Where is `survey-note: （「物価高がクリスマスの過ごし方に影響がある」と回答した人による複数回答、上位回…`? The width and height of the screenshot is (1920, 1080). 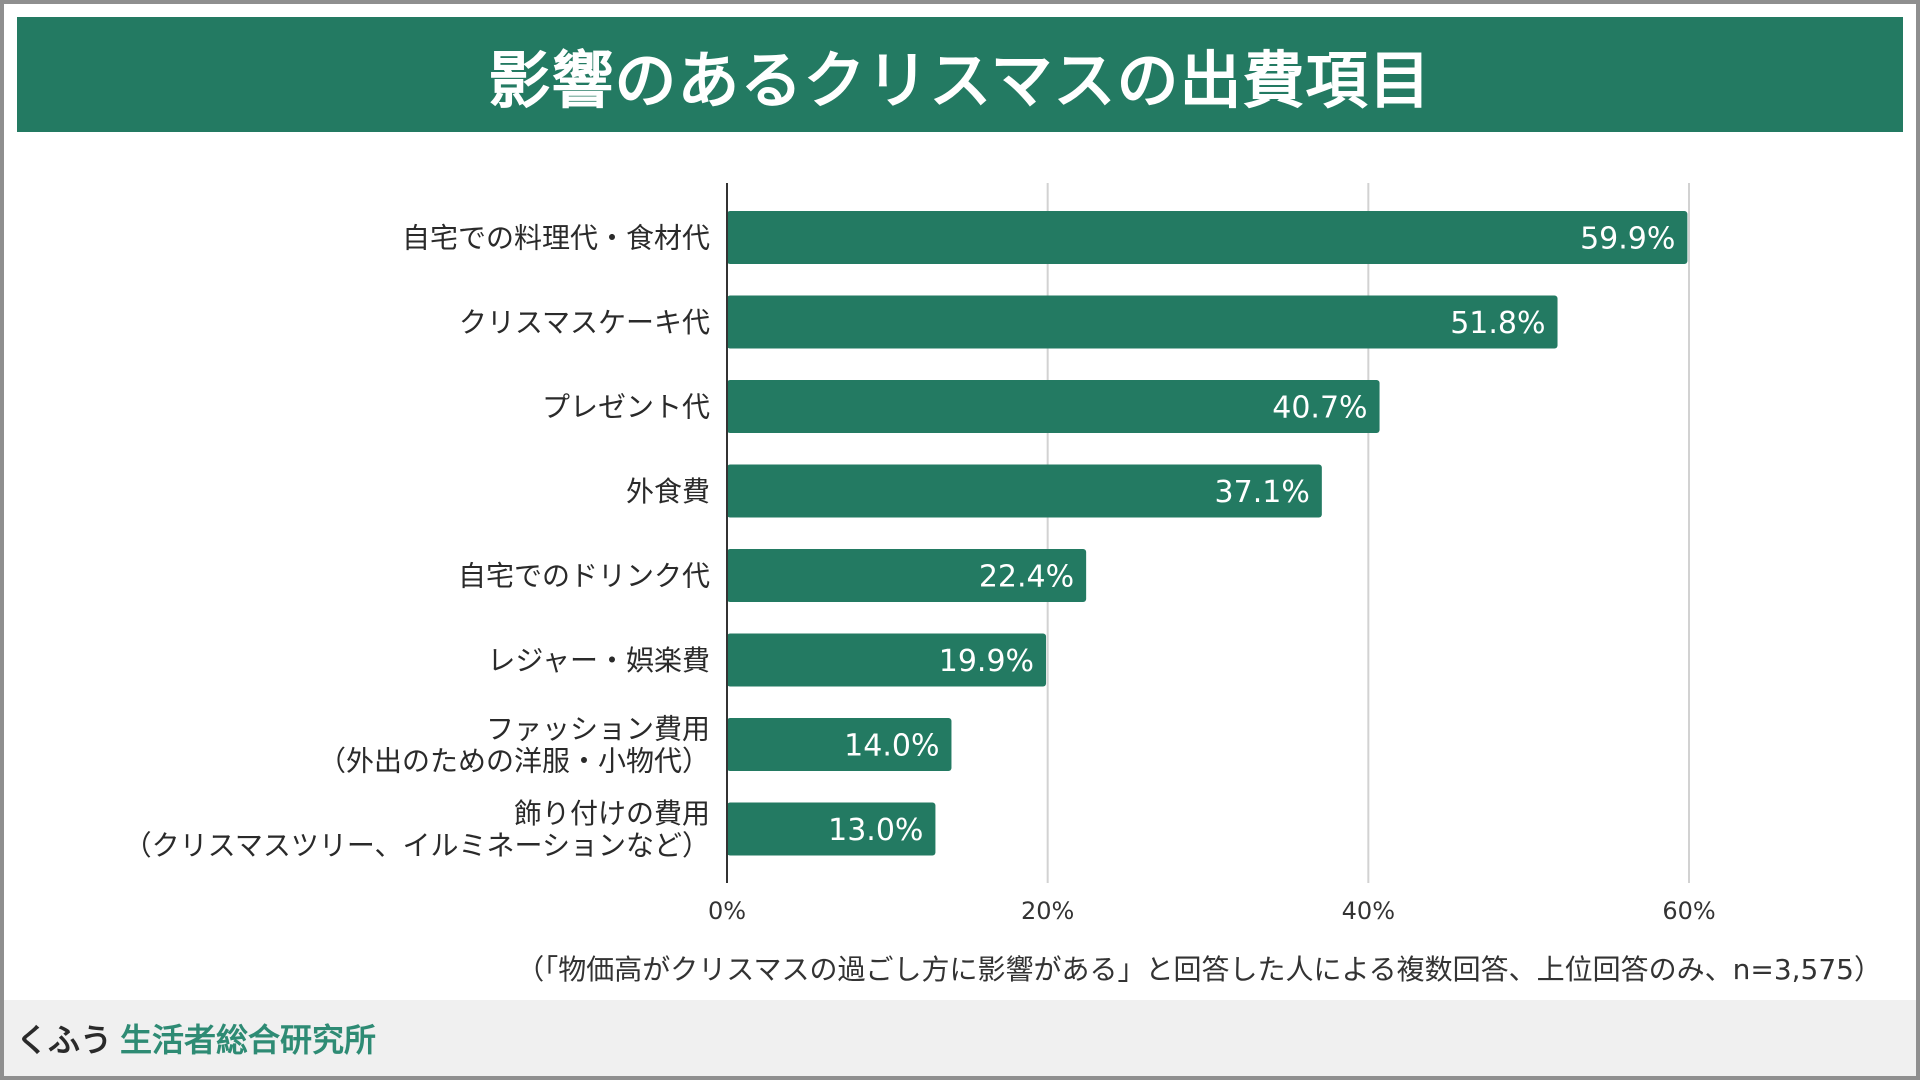
survey-note: （「物価高がクリスマスの過ごし方に影響がある」と回答した人による複数回答、上位回… is located at coordinates (1199, 969).